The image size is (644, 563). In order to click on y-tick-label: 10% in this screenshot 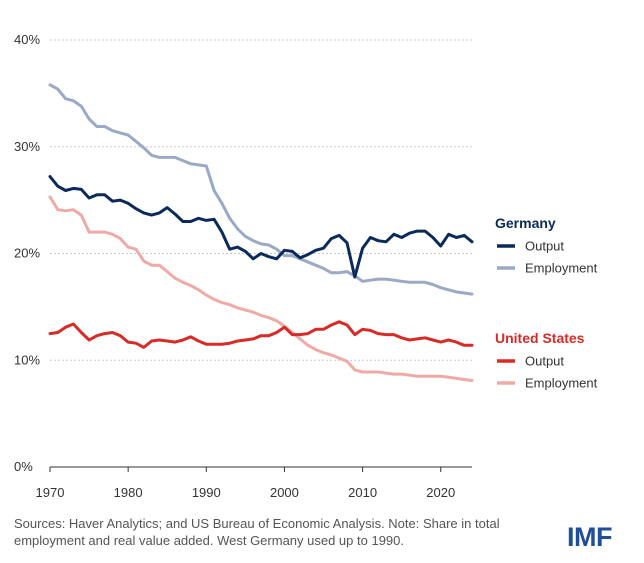, I will do `click(27, 359)`.